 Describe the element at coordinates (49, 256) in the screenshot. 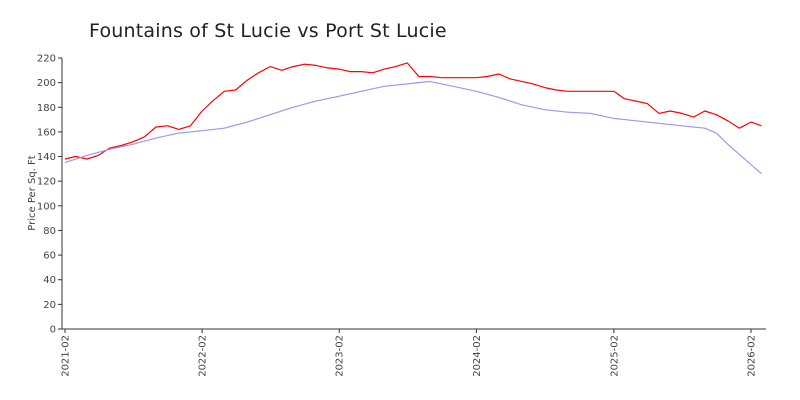

I see `y-tick-label: 60` at that location.